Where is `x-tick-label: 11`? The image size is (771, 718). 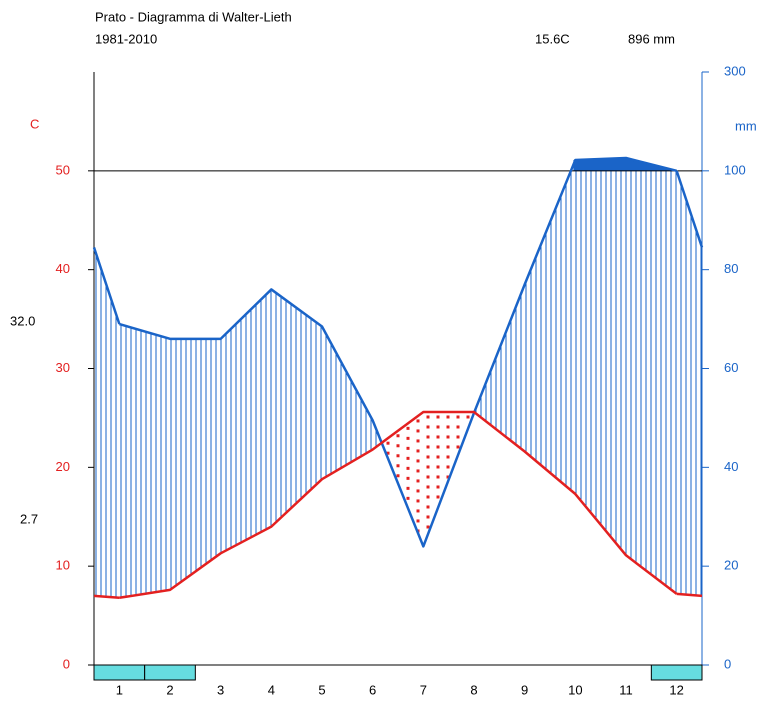 x-tick-label: 11 is located at coordinates (626, 689).